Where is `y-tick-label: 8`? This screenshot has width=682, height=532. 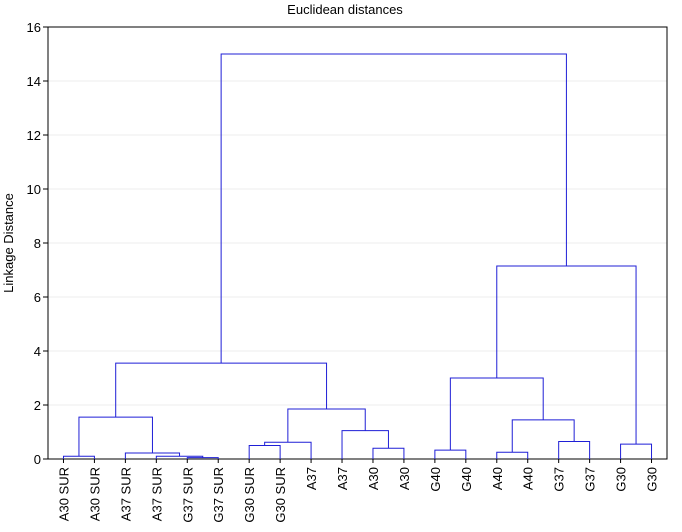
y-tick-label: 8 is located at coordinates (37, 243).